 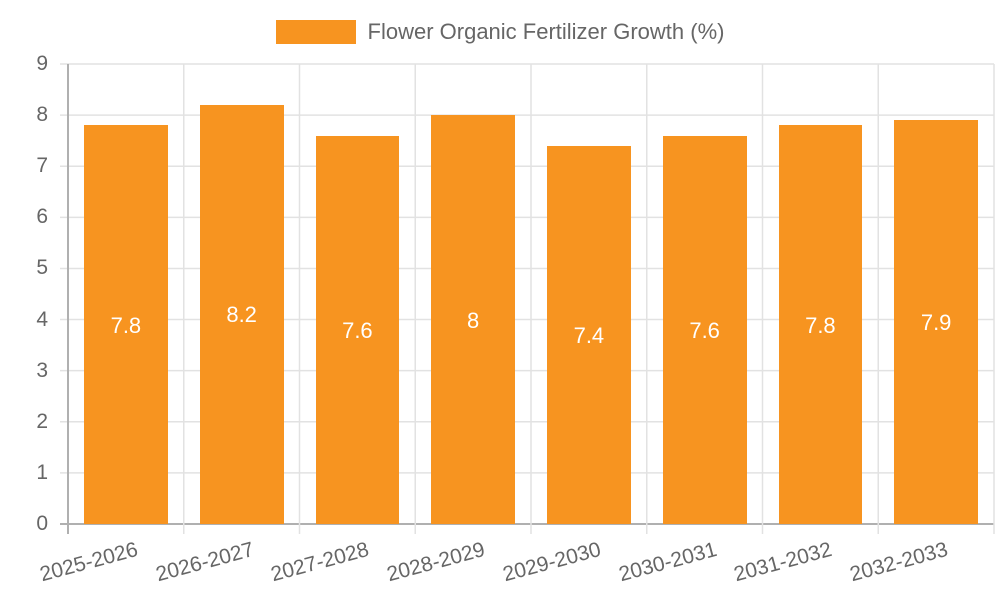 I want to click on bar-value-label: 8.2, so click(x=241, y=315).